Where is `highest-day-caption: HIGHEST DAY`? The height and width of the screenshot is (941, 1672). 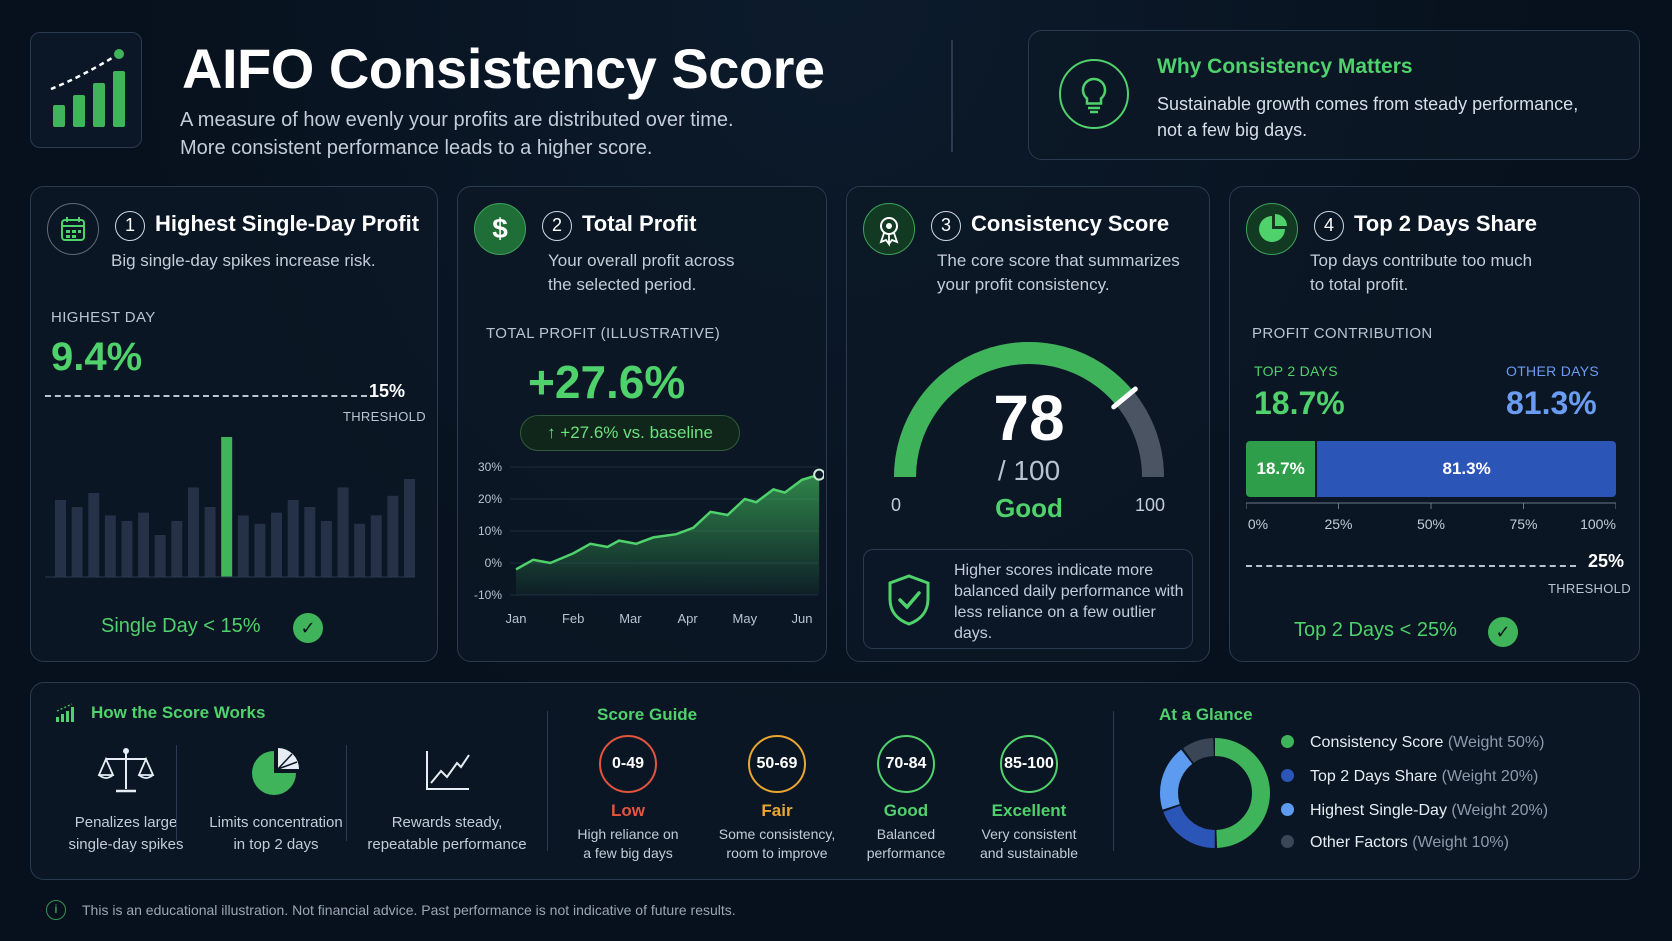 highest-day-caption: HIGHEST DAY is located at coordinates (103, 317).